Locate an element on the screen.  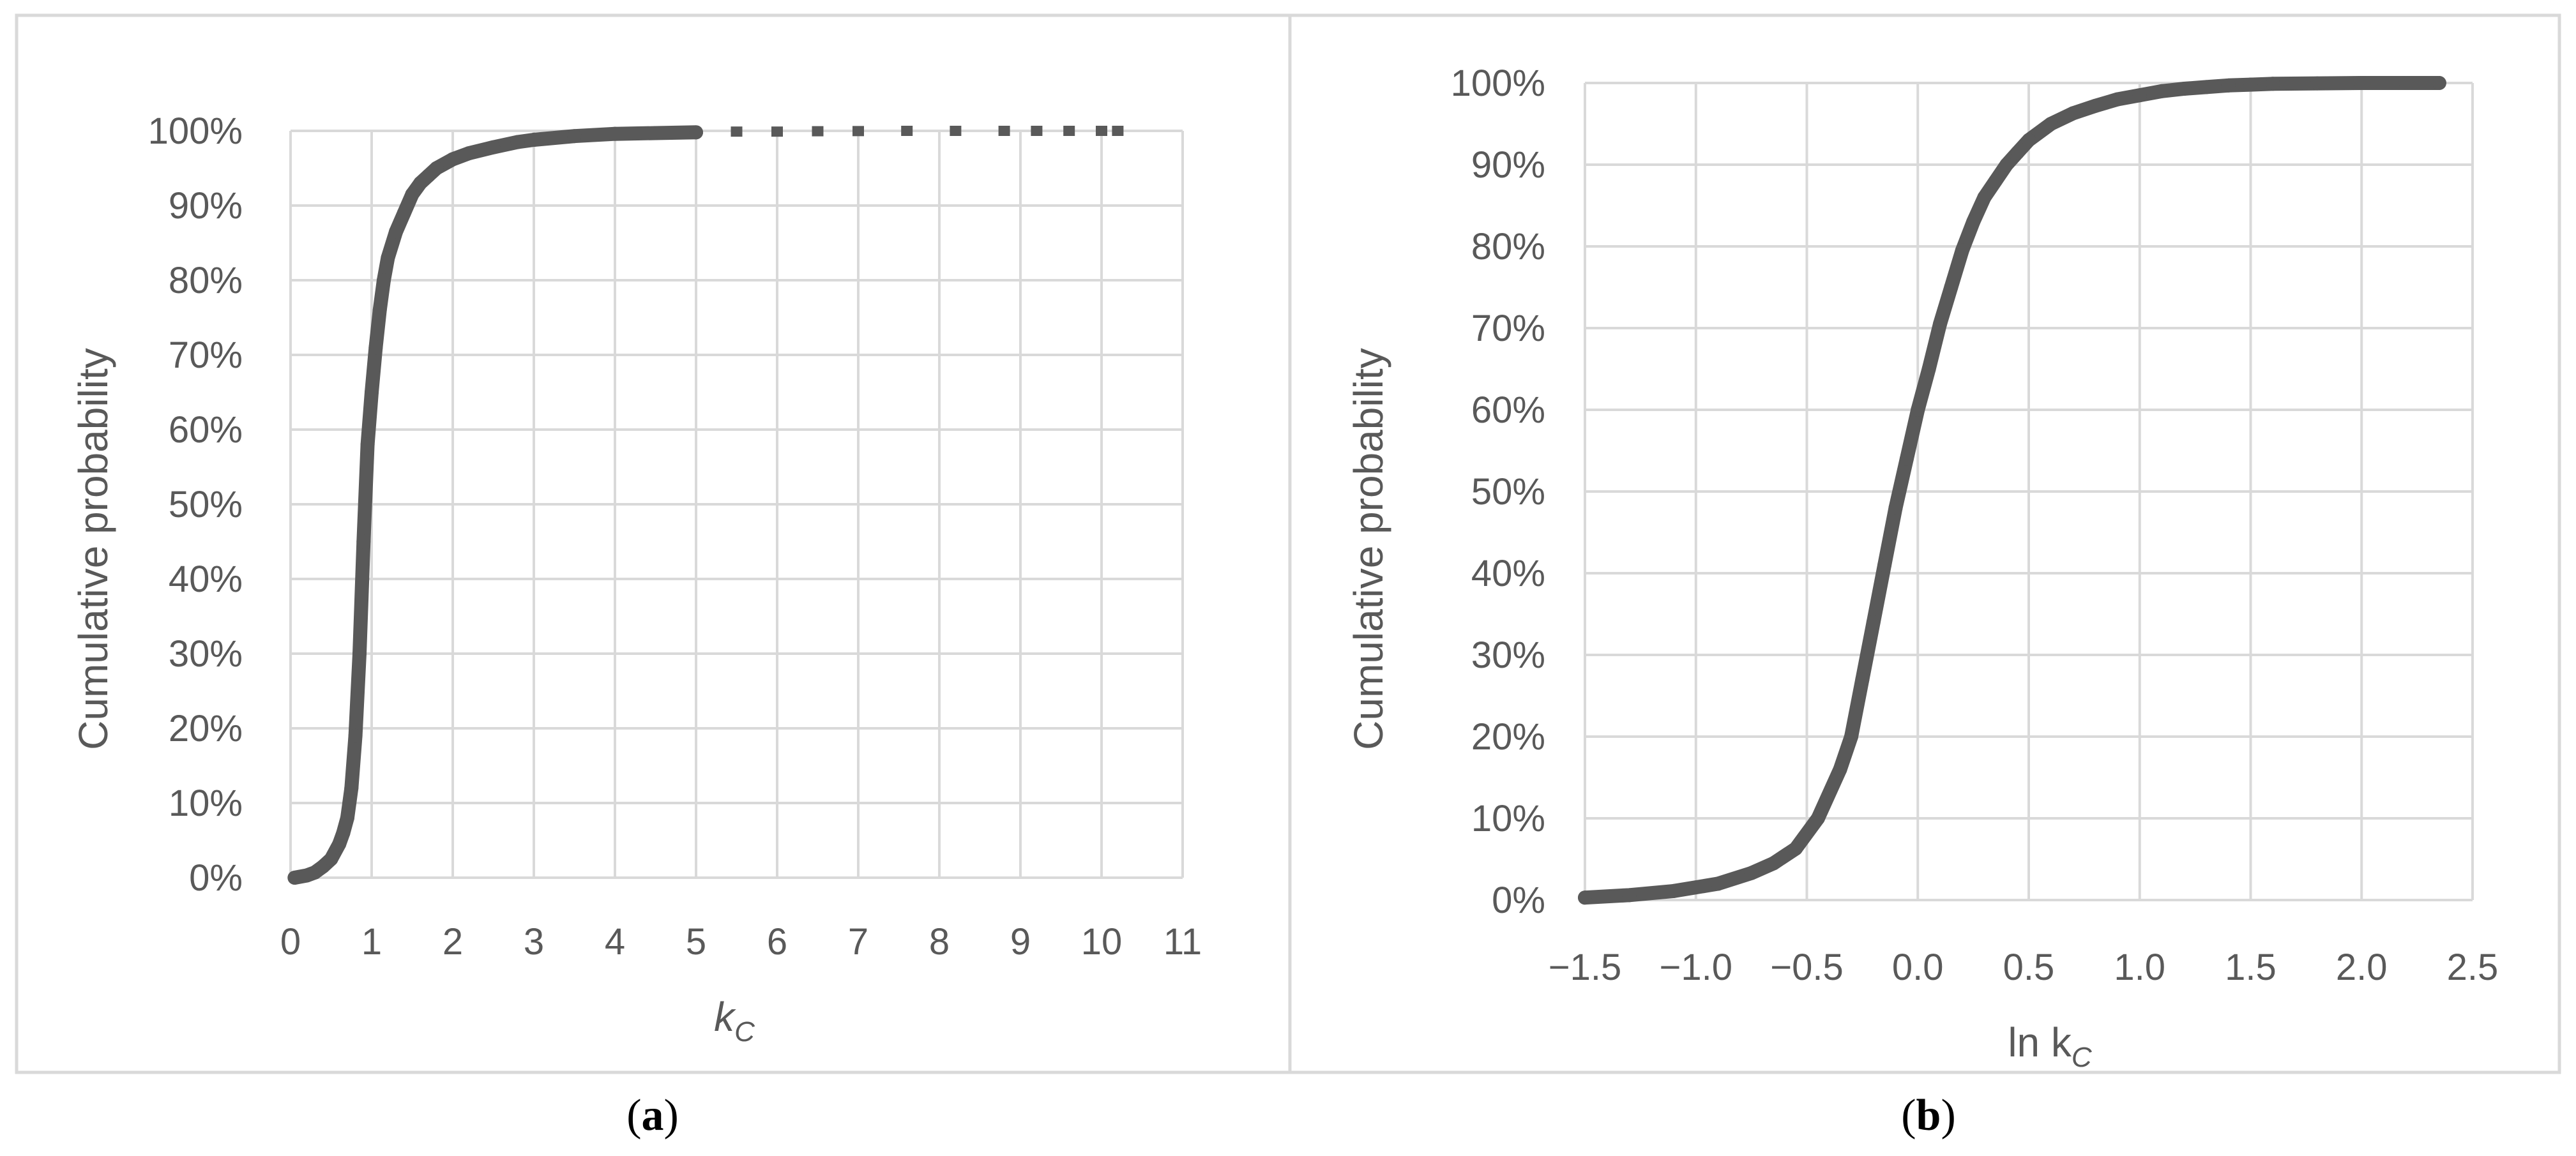
panel-b-y-axis-title: Cumulative probability is located at coordinates (1368, 549).